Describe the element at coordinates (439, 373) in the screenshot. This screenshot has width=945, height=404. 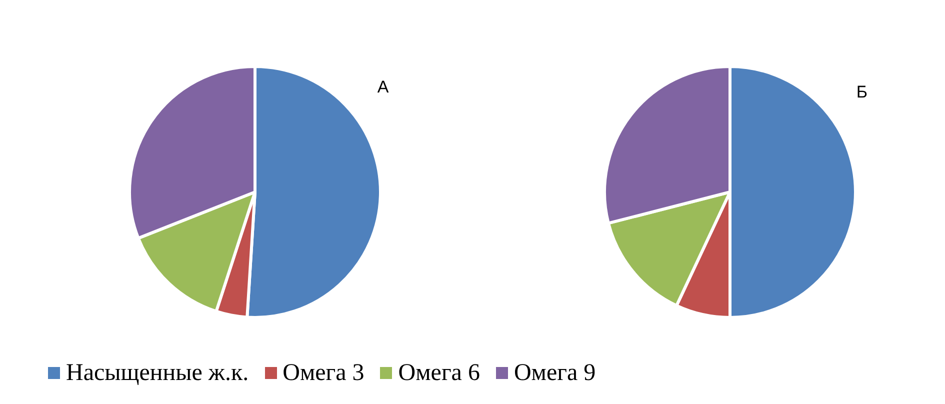
I see `legend-label: Омега 6` at that location.